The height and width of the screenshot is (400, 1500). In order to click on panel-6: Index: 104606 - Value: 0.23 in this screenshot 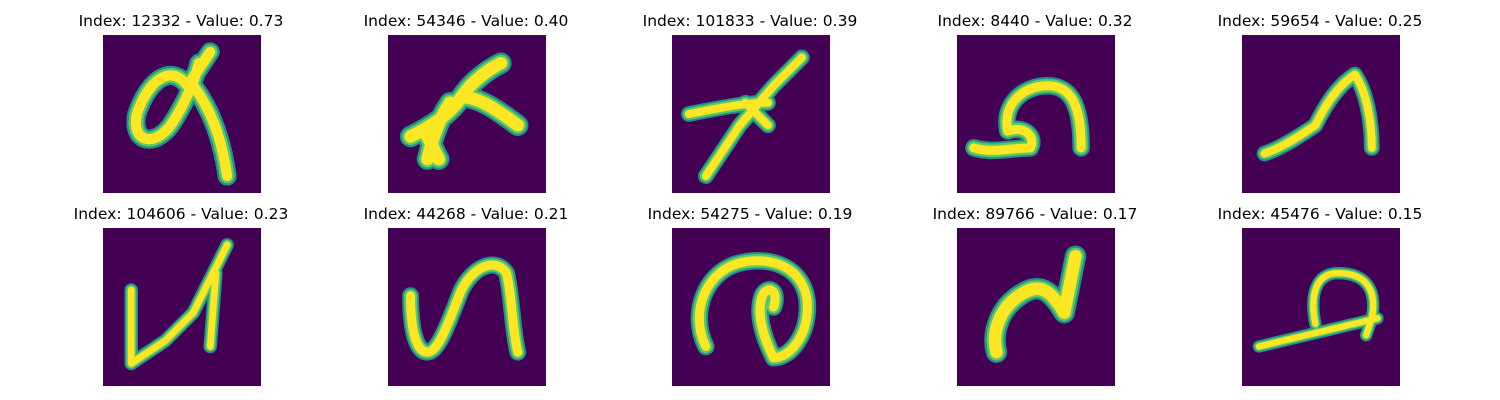, I will do `click(181, 300)`.